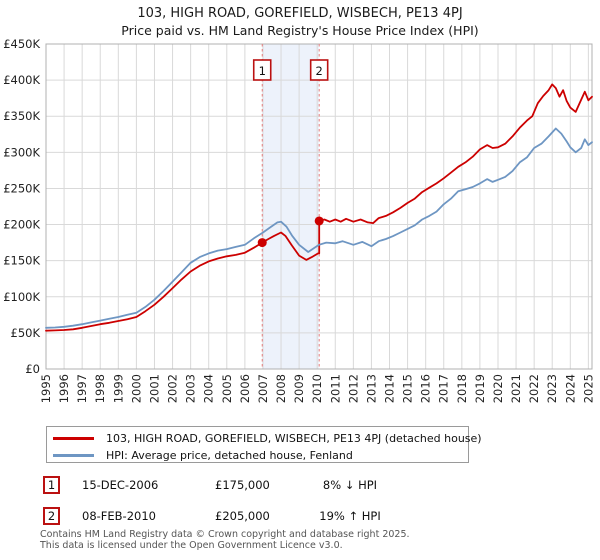 Image resolution: width=600 pixels, height=560 pixels. What do you see at coordinates (263, 388) in the screenshot?
I see `x-axis-tick-label: 2007` at bounding box center [263, 388].